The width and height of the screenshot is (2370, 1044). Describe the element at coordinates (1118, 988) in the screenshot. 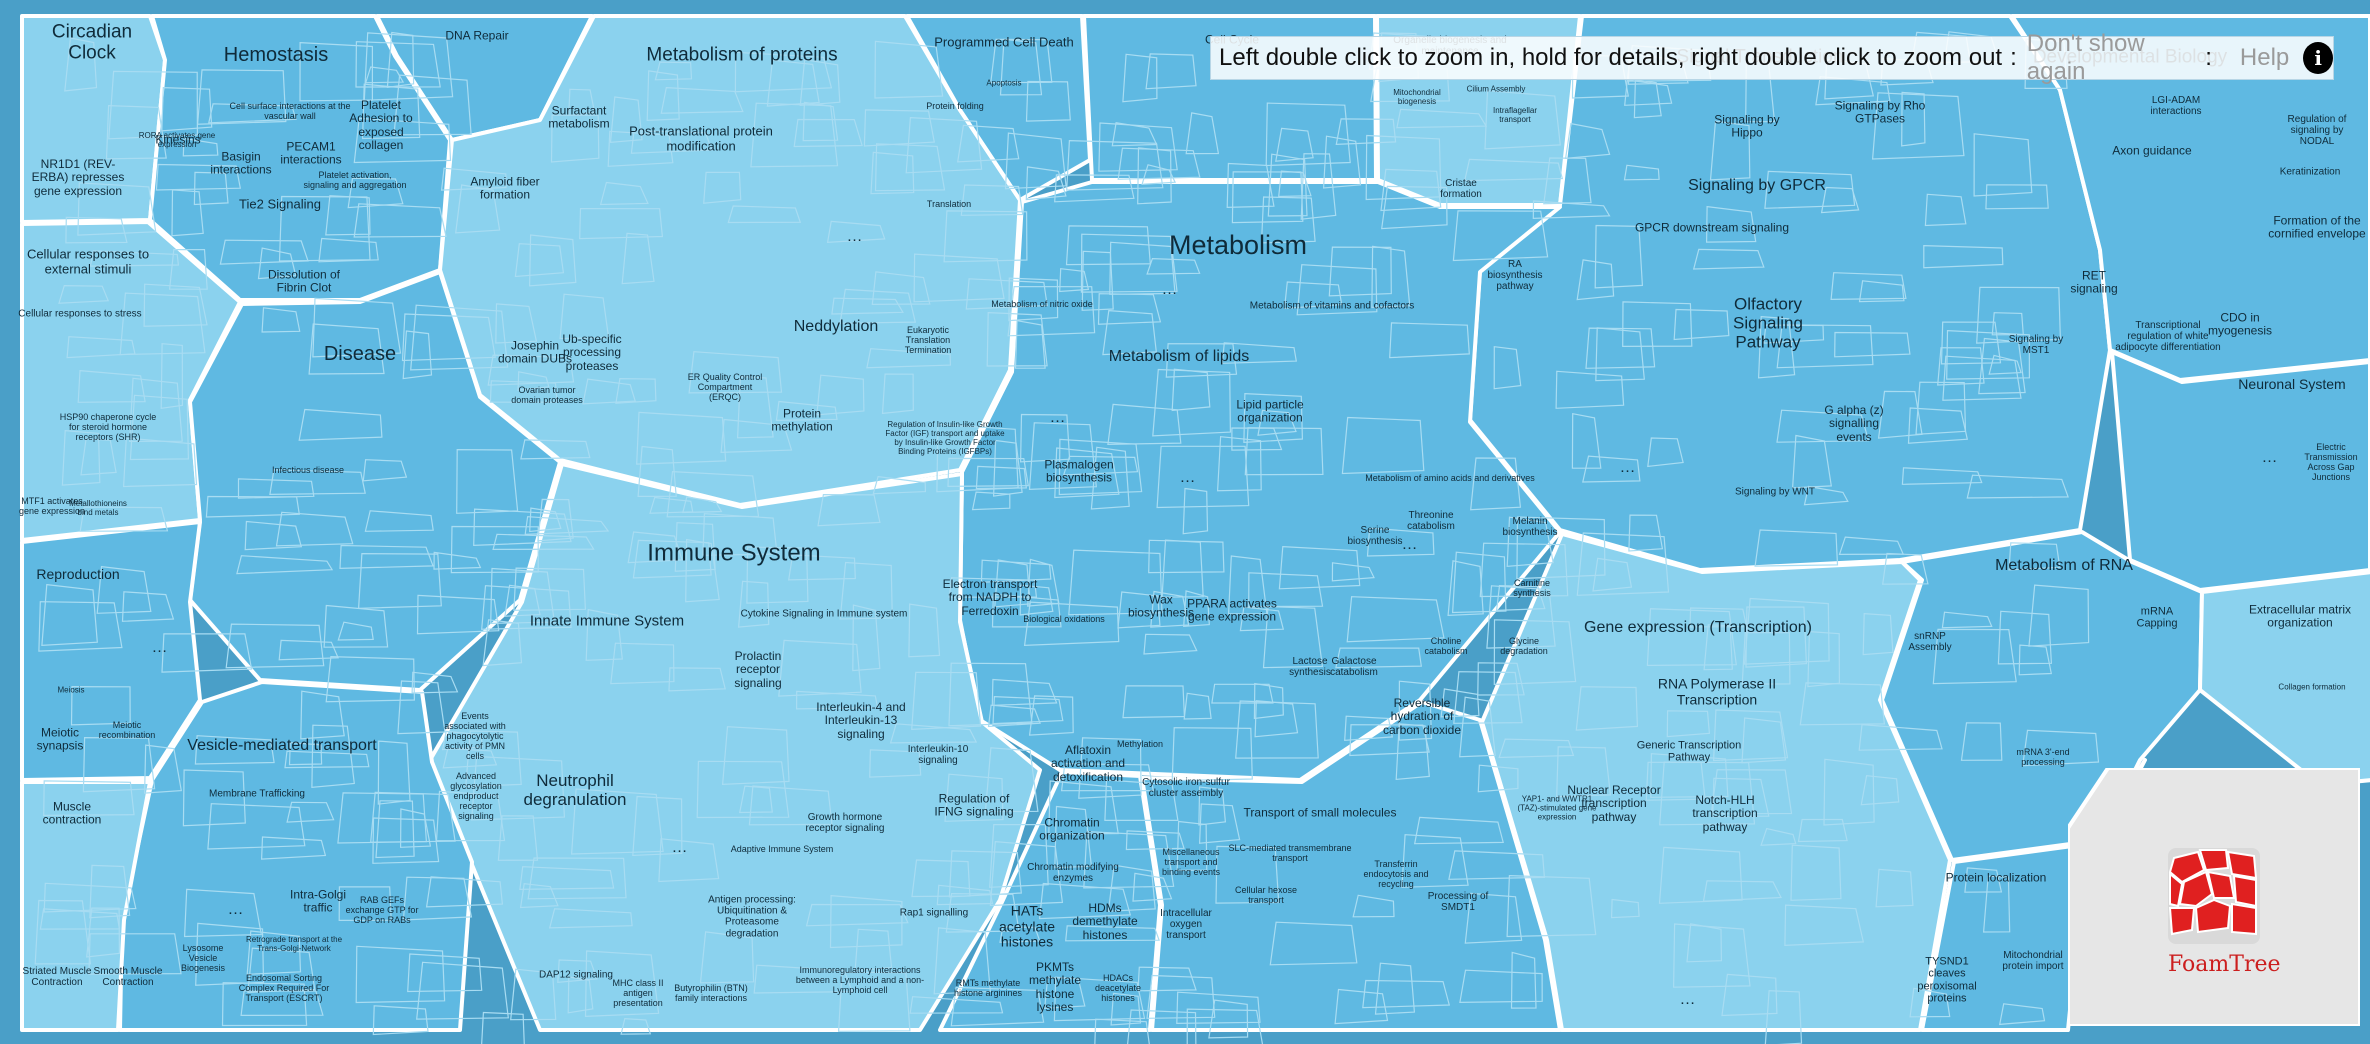

I see `pathway-label: HDACs deacetylate histones` at that location.